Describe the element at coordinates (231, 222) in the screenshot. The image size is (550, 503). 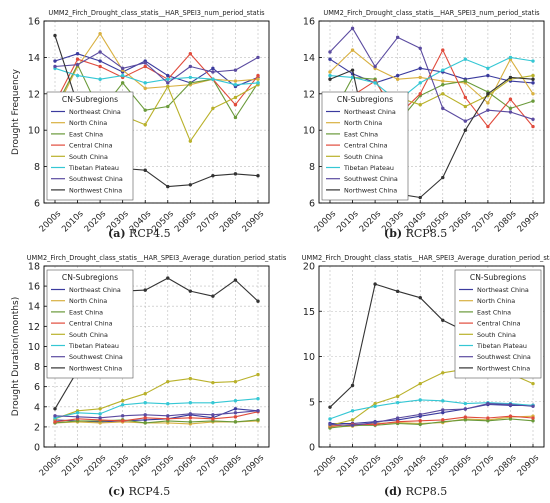
I see `x-tick-label: 2080s` at that location.